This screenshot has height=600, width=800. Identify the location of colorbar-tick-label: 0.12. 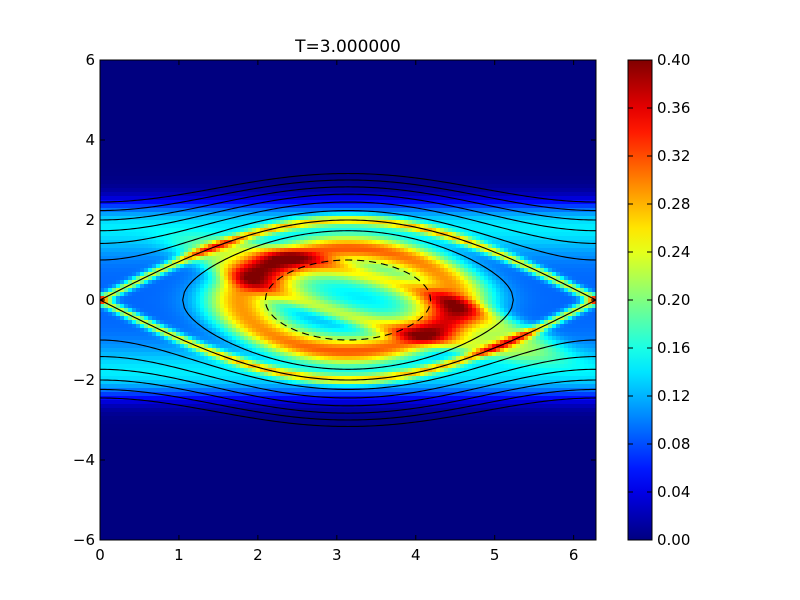
(673, 396).